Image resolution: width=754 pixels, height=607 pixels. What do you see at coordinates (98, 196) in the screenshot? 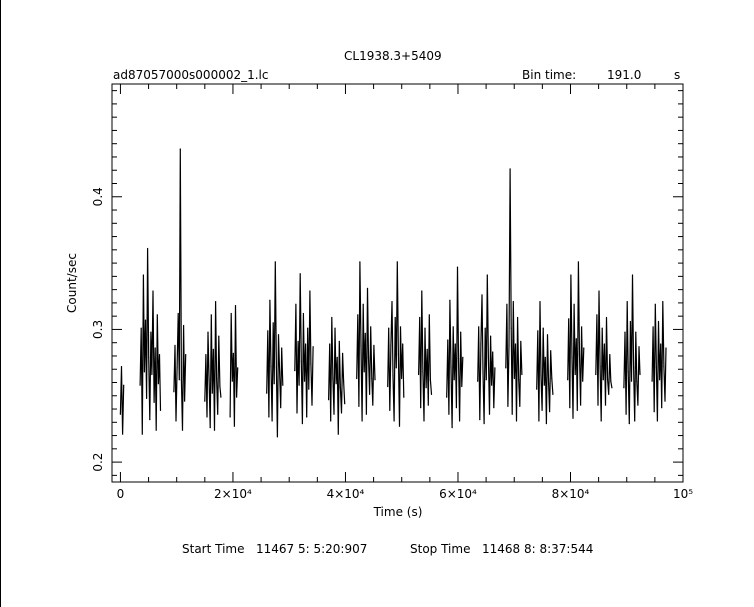
I see `y-tick-label: 0.4` at bounding box center [98, 196].